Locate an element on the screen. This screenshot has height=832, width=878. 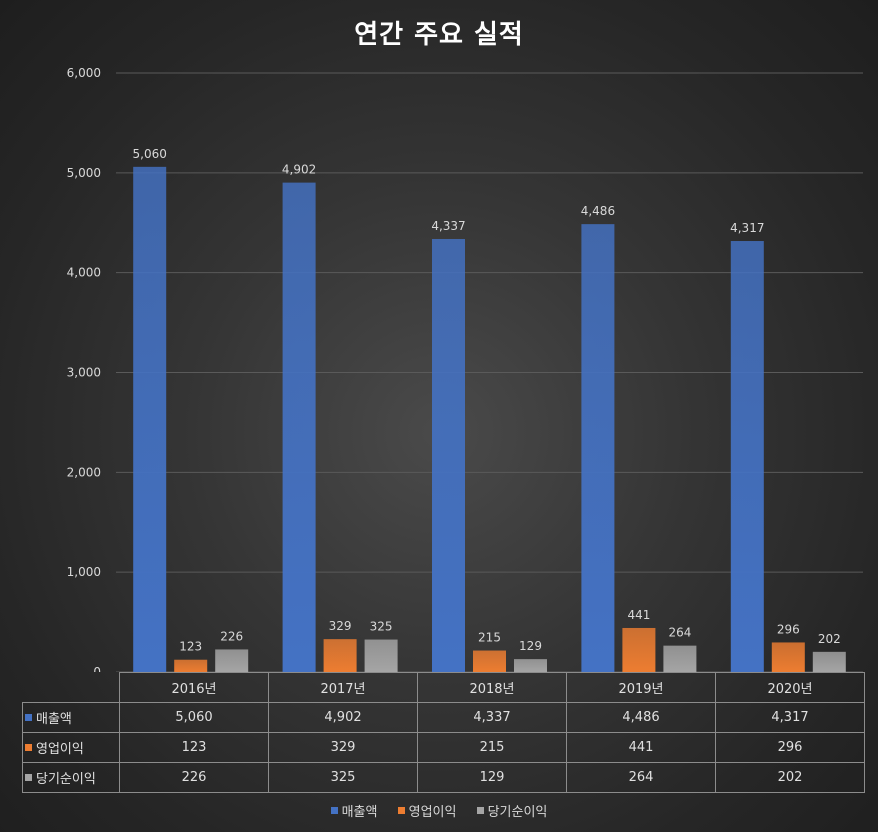
data-table-row: 영업이익 123 329 215 441 296 is located at coordinates (443, 747).